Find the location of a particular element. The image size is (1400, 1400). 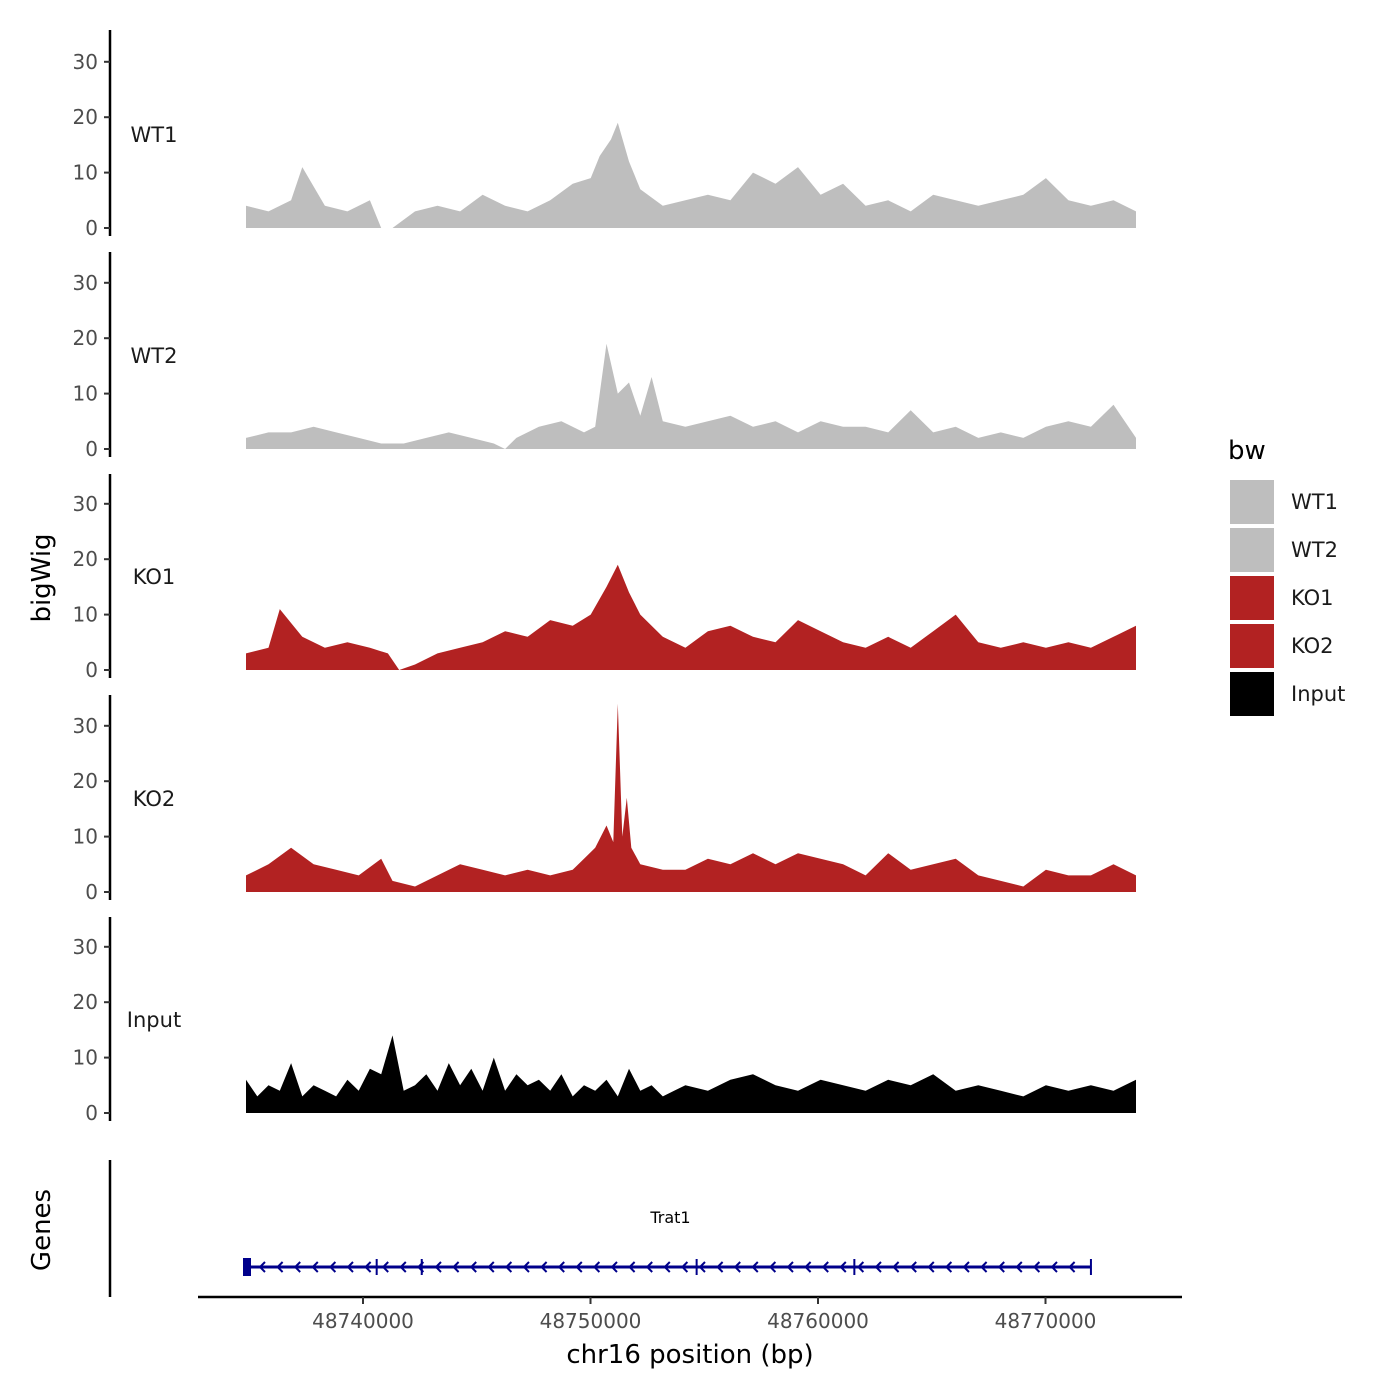

x-axis: 48740000 48750000 48760000 48770000 is located at coordinates (690, 1314).